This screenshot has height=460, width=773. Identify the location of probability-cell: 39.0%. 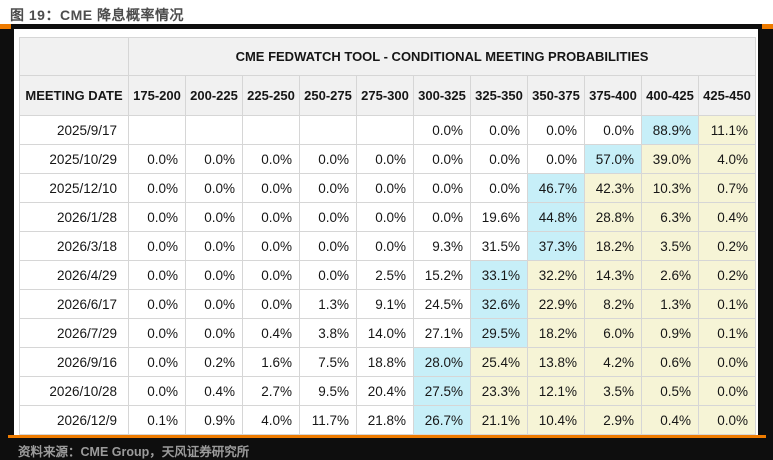
(670, 159).